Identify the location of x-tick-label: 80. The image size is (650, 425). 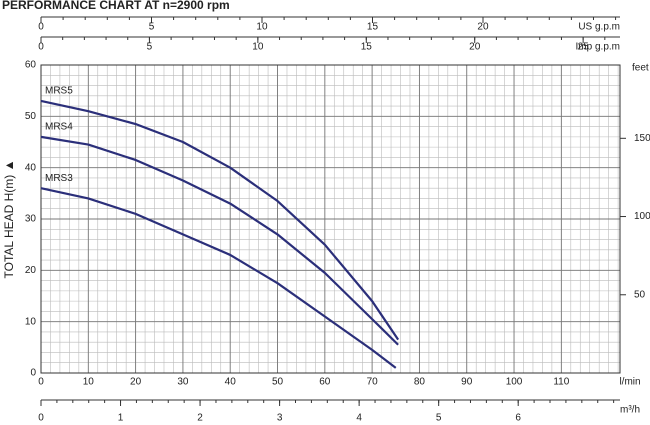
(420, 382).